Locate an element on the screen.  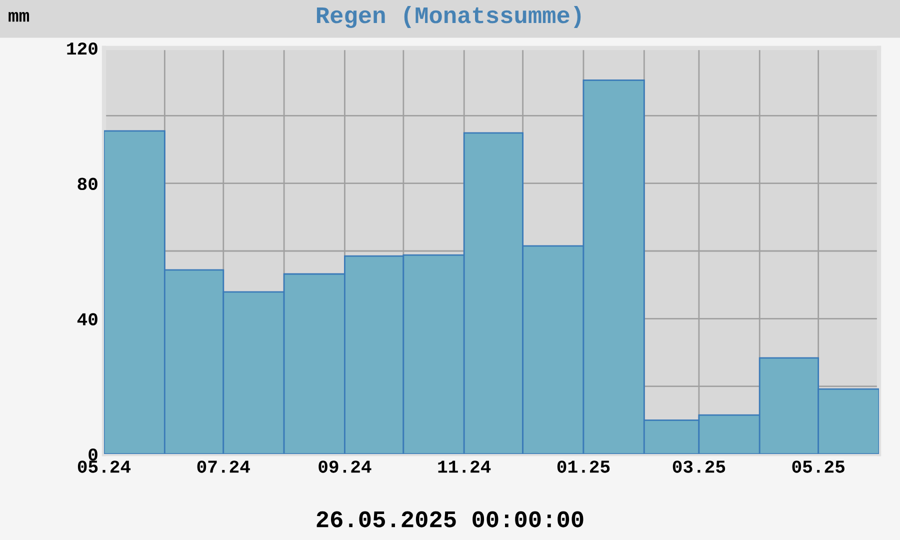
x-tick-label: 05.25 is located at coordinates (818, 466).